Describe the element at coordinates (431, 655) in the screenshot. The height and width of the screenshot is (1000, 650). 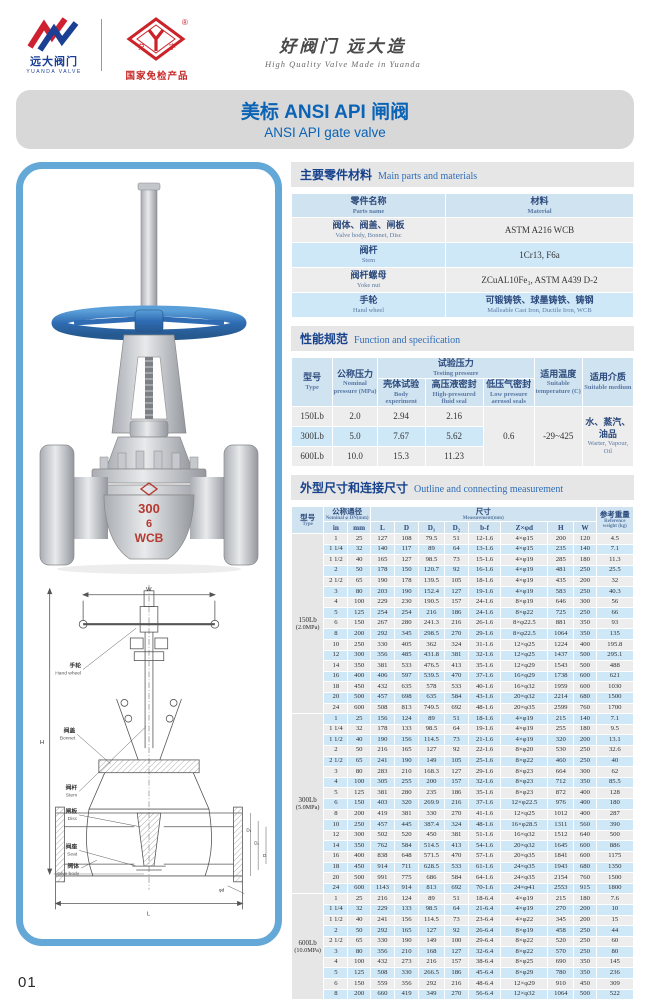
I see `size-cell: 431.8` at that location.